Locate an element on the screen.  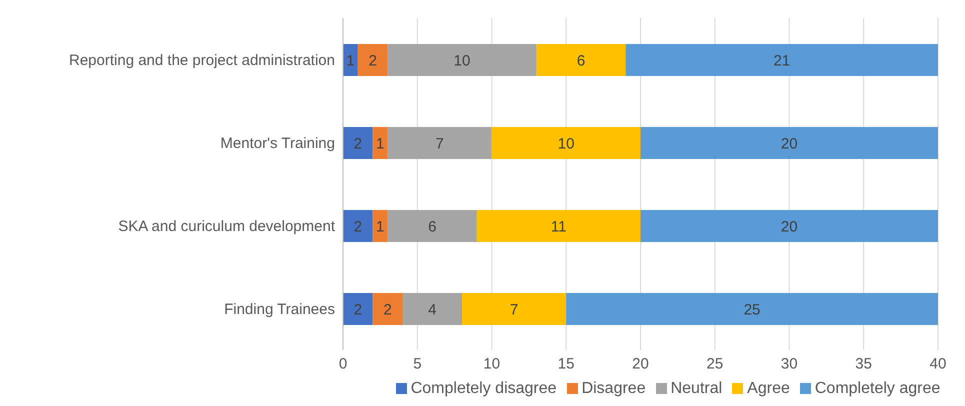
legend-label: Completely disagree is located at coordinates (483, 388).